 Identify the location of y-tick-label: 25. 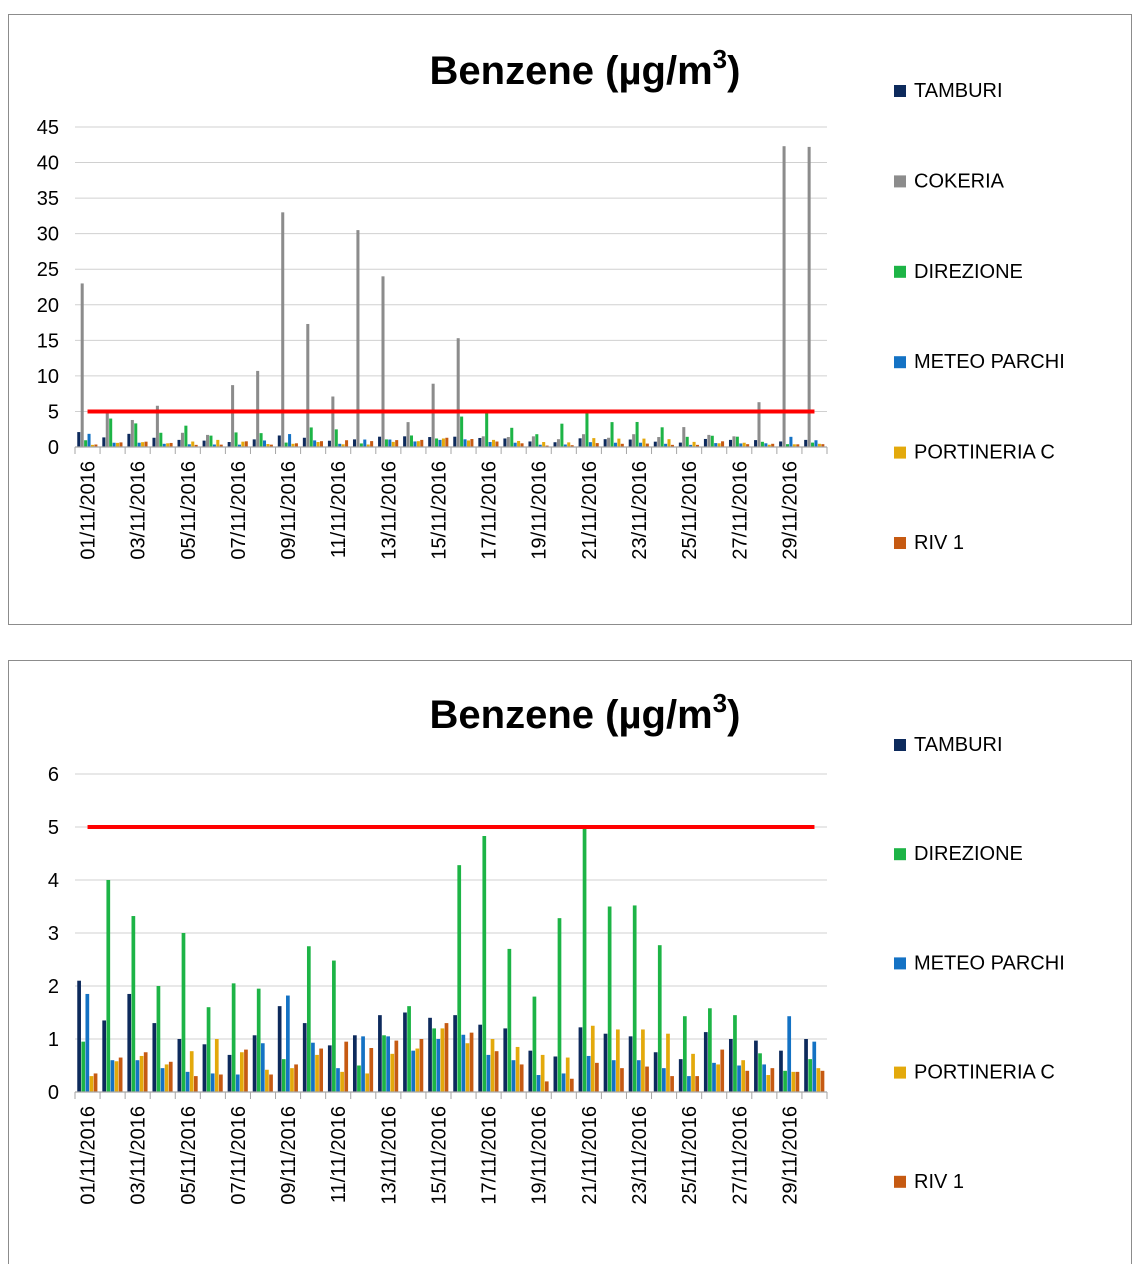
(48, 270).